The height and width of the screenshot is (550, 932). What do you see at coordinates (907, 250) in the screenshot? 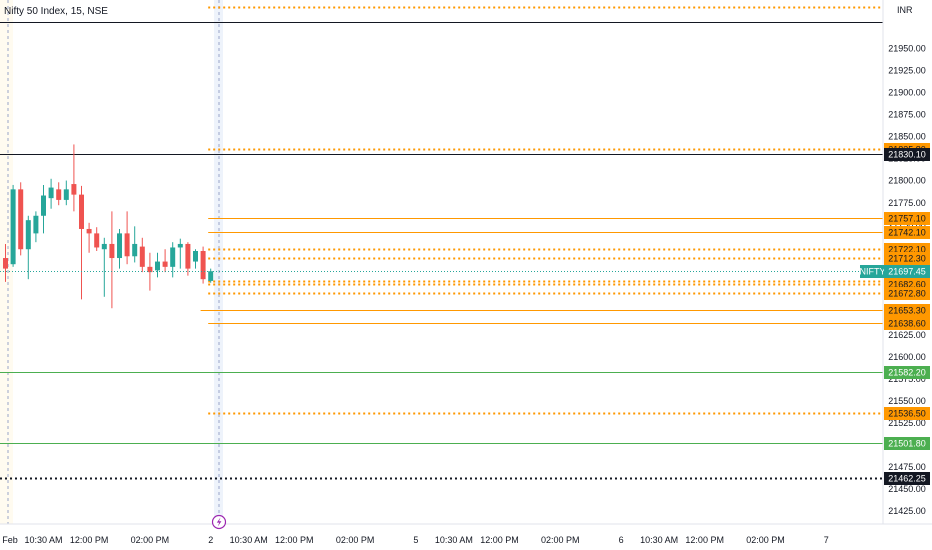
I see `price-tag-label: 21722.10` at bounding box center [907, 250].